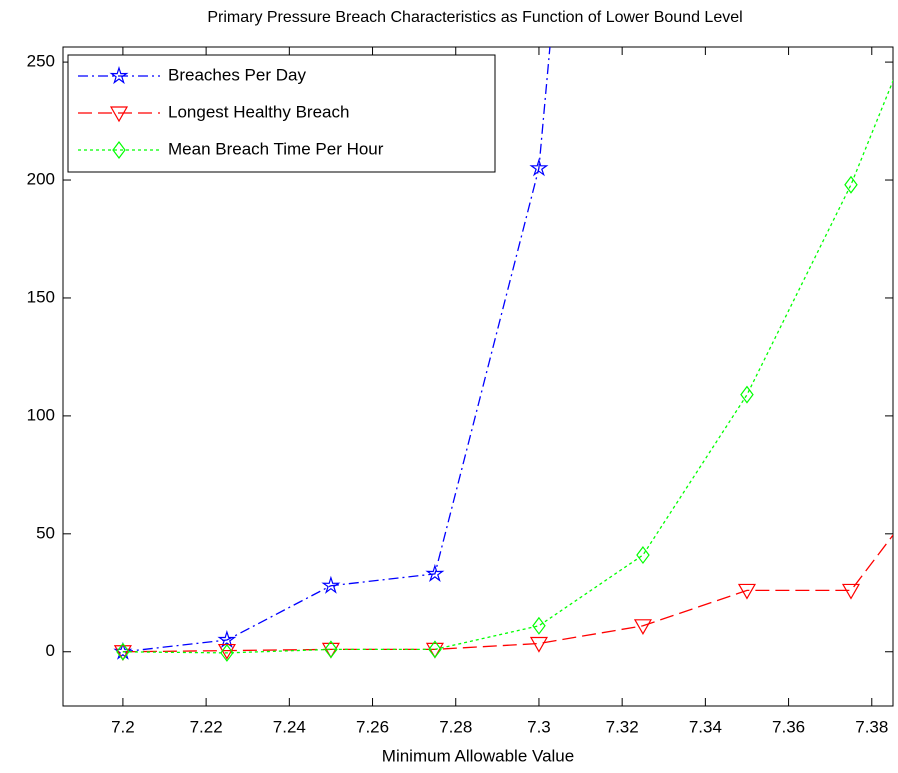 This screenshot has width=898, height=773. I want to click on x-axis-label: Minimum Allowable Value, so click(478, 755).